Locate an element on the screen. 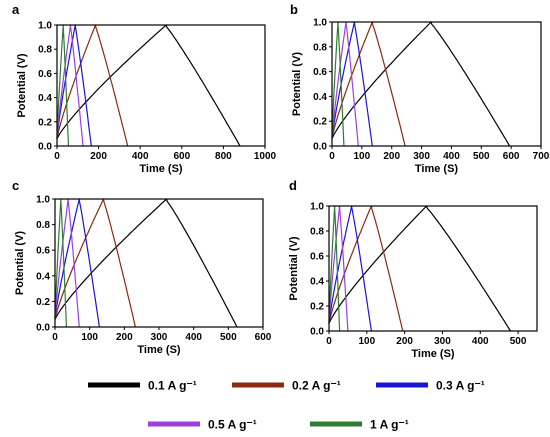 The image size is (550, 437). panel-label: b is located at coordinates (294, 9).